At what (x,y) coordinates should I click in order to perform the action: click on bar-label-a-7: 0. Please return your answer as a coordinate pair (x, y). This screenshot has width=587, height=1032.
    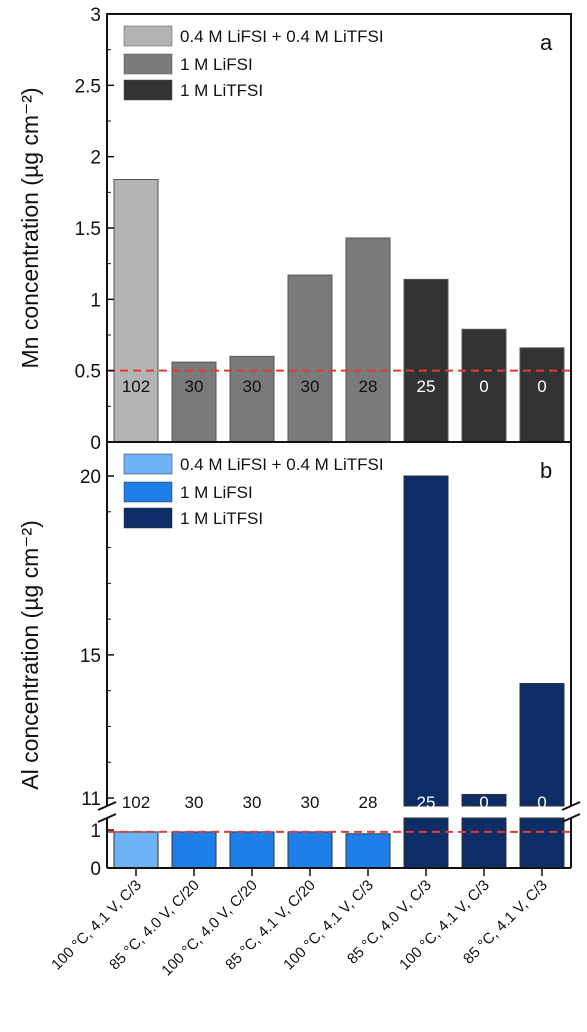
    Looking at the image, I should click on (483, 386).